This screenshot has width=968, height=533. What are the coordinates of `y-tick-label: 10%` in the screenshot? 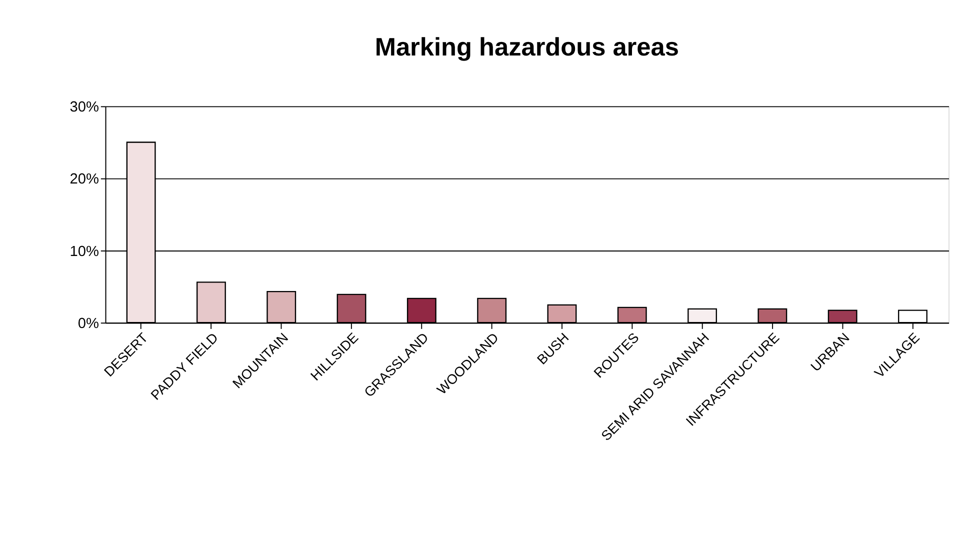 It's located at (84, 252).